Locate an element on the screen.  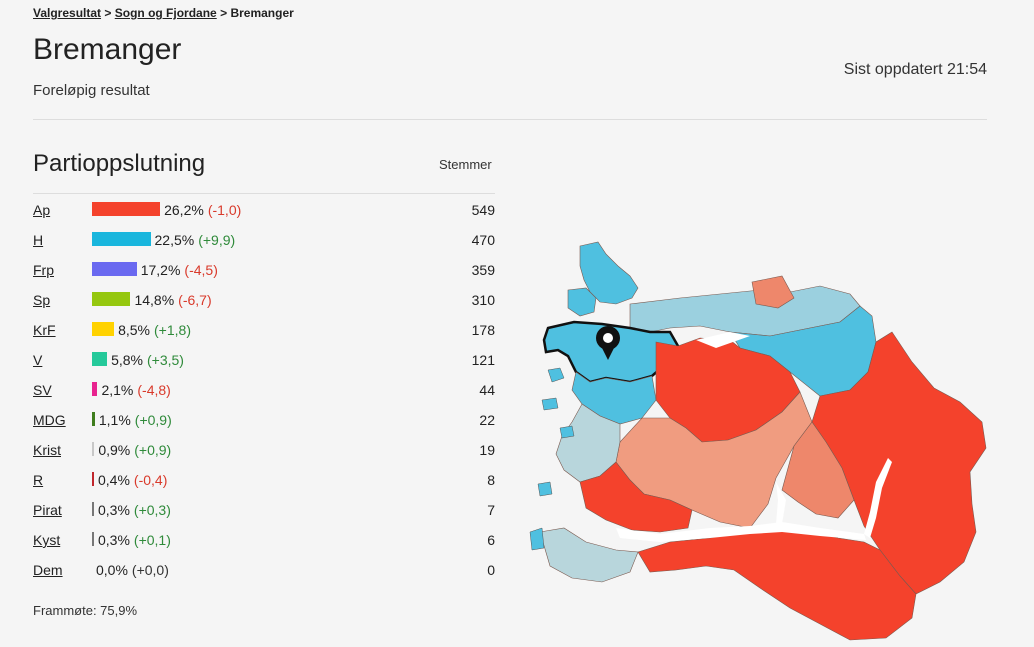
party-row: V 5,8% (+3,5) 121 is located at coordinates (264, 360).